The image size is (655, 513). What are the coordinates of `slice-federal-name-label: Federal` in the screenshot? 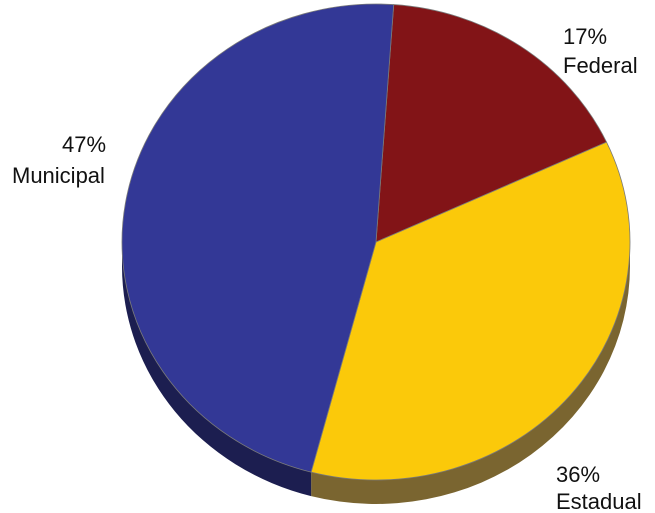 It's located at (600, 65).